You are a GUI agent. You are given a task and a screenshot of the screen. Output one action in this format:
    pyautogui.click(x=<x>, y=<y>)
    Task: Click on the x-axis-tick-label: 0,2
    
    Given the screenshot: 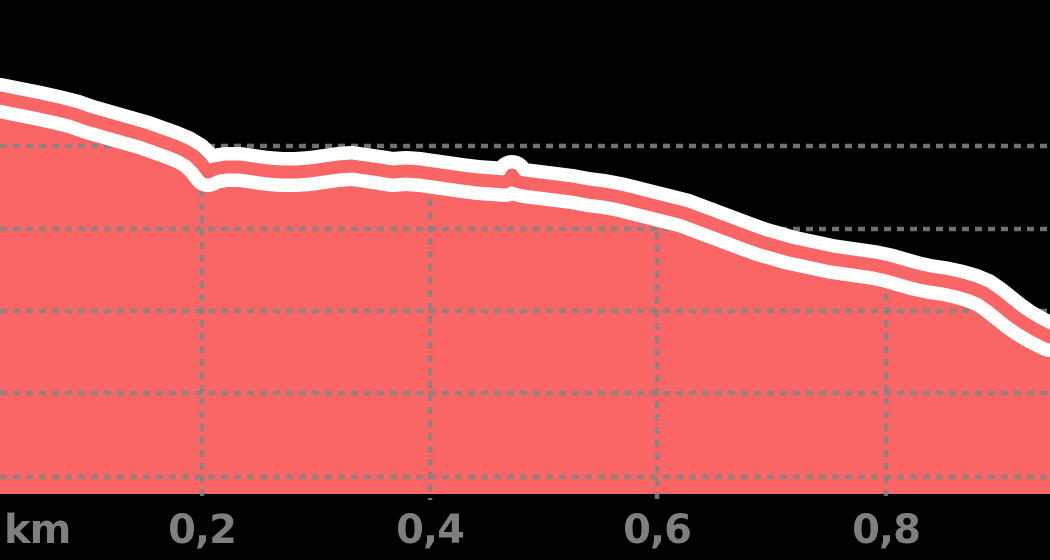 What is the action you would take?
    pyautogui.click(x=202, y=530)
    